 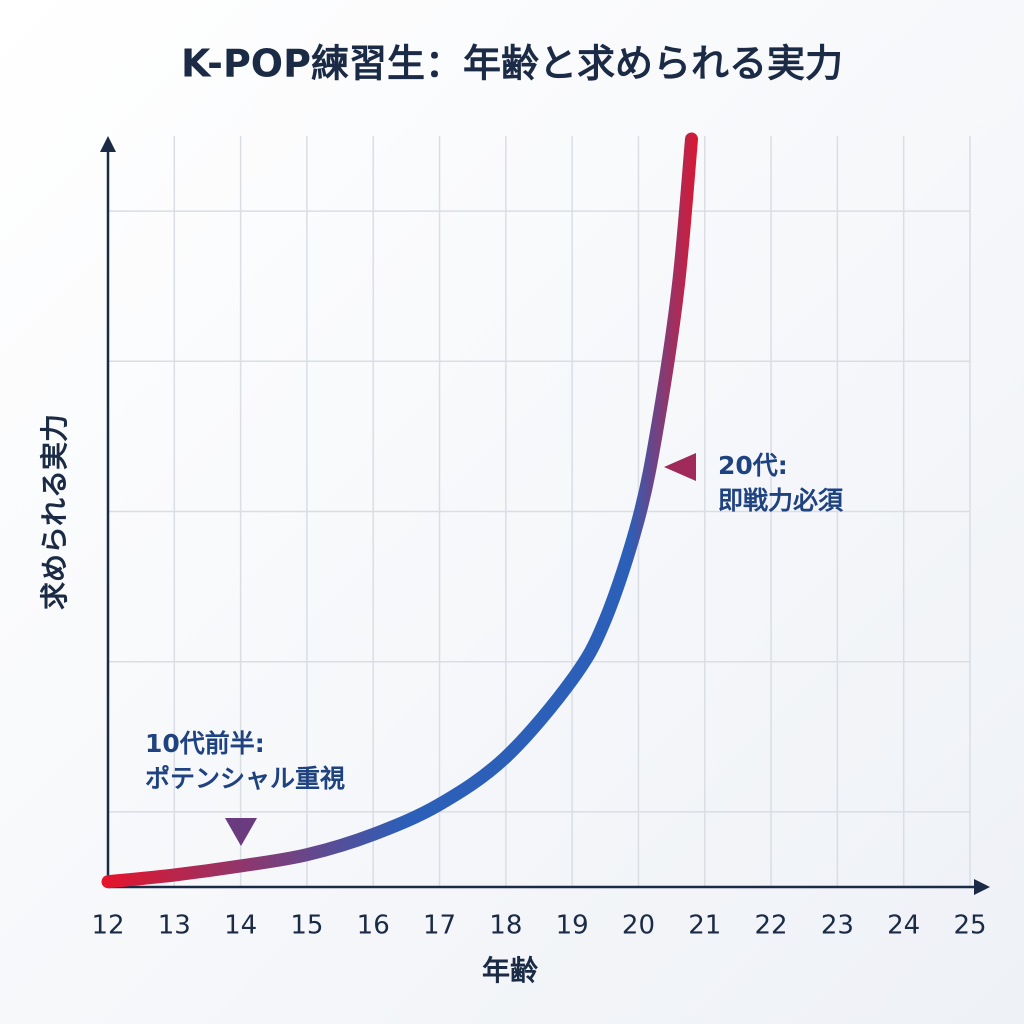 What do you see at coordinates (306, 926) in the screenshot?
I see `x-tick-label: 15` at bounding box center [306, 926].